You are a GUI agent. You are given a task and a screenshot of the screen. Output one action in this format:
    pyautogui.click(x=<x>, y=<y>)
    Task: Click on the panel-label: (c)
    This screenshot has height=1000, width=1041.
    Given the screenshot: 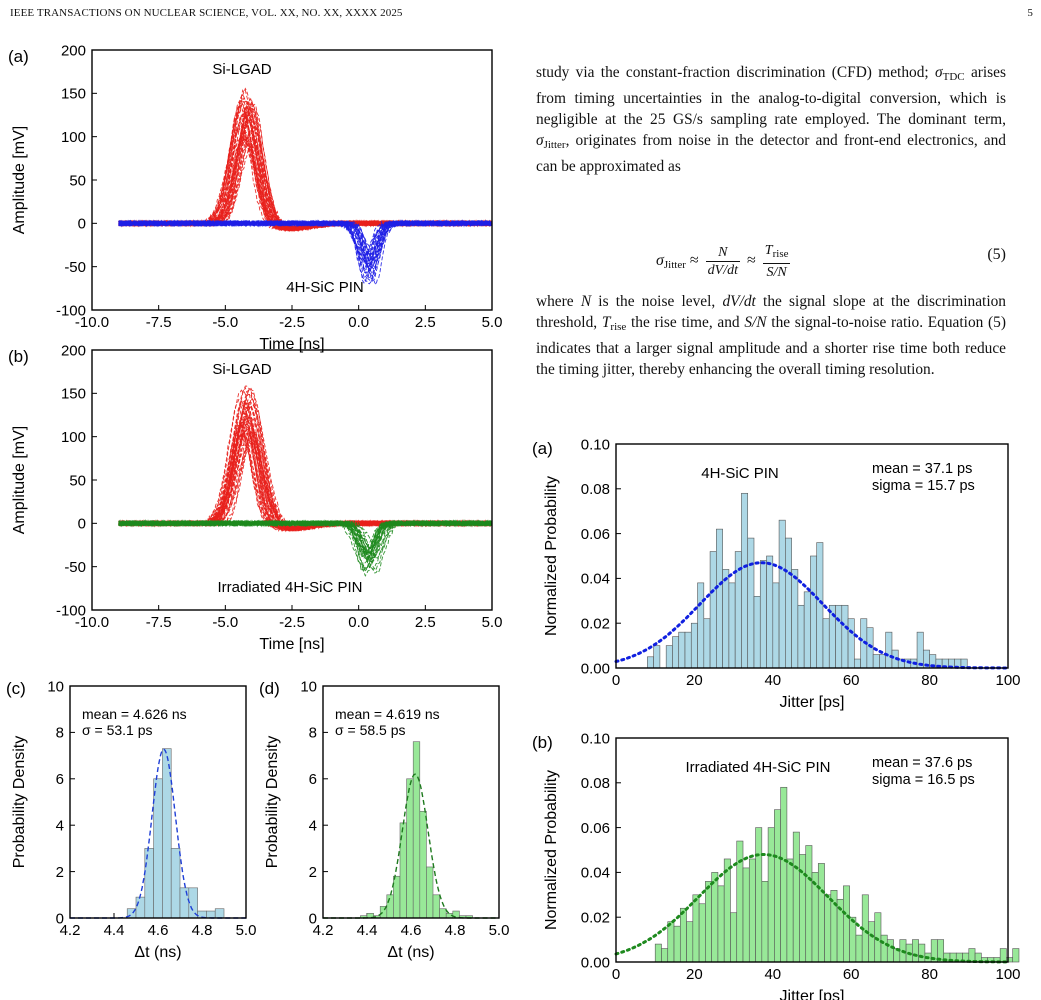 What is the action you would take?
    pyautogui.click(x=16, y=688)
    